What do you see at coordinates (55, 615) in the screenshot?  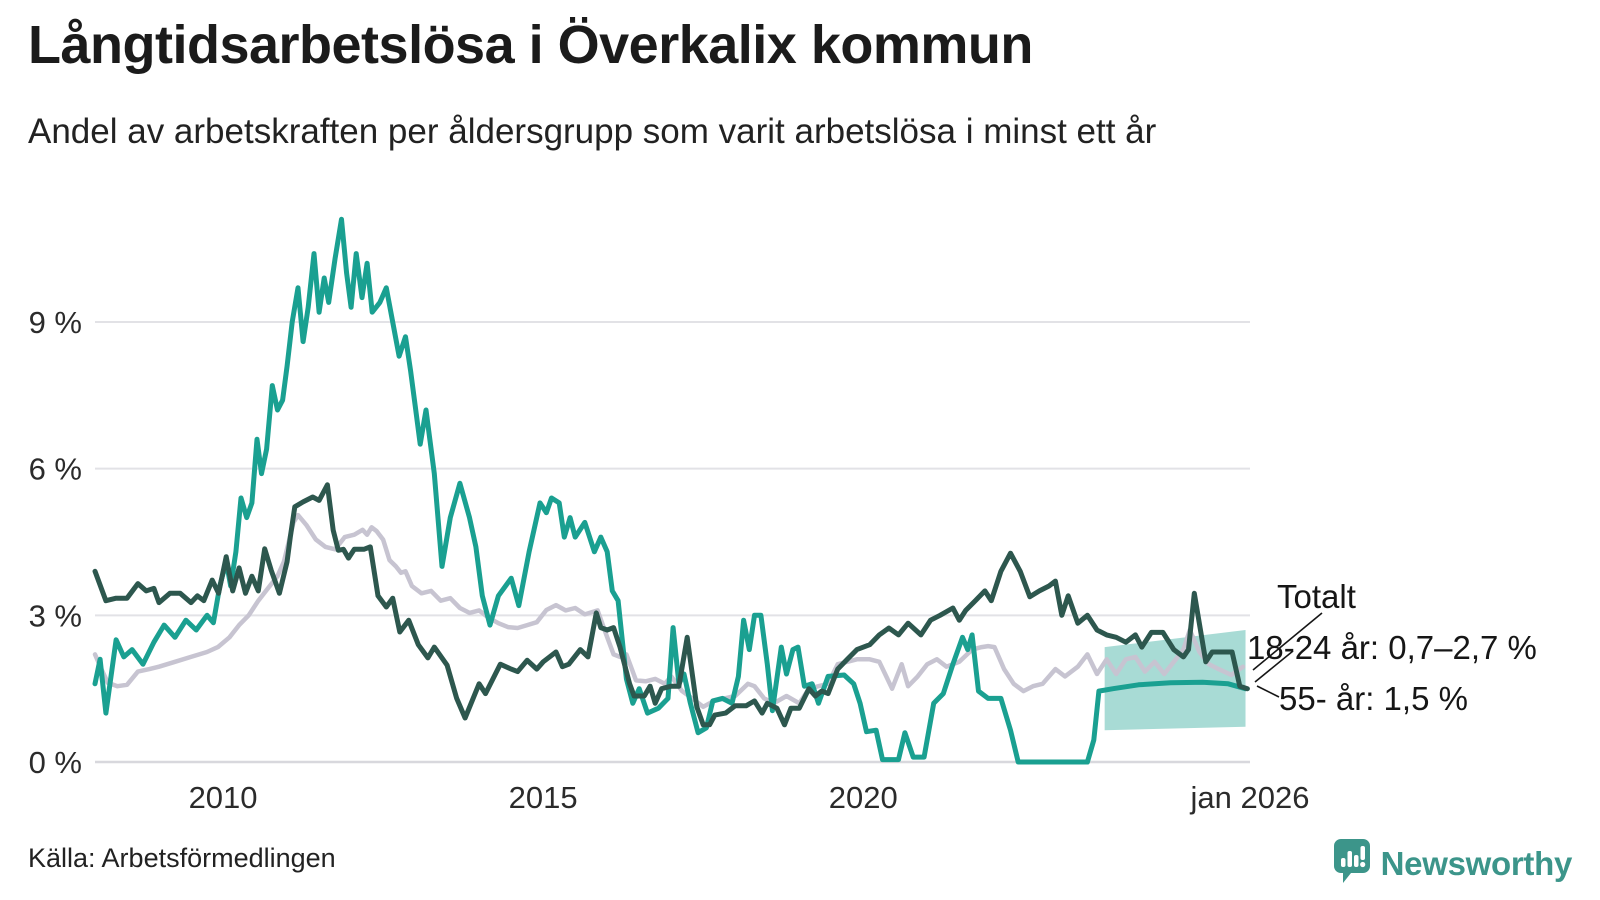 I see `y-tick-label: 3 %` at bounding box center [55, 615].